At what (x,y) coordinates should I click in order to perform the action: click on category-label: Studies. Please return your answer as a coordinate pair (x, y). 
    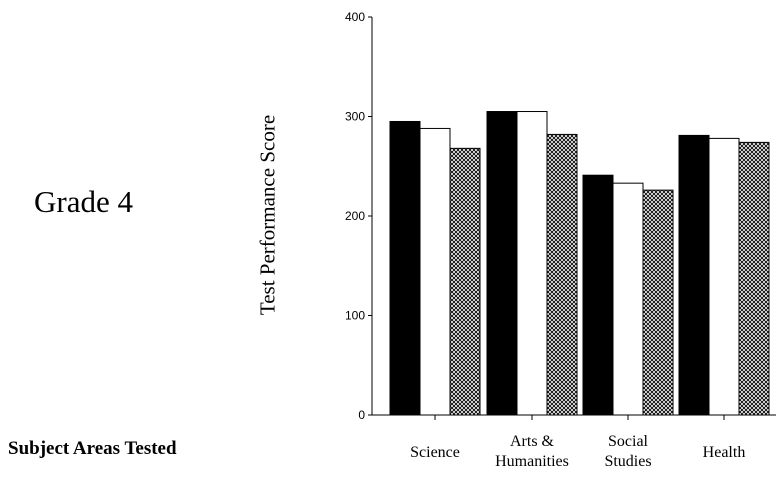
    Looking at the image, I should click on (627, 461).